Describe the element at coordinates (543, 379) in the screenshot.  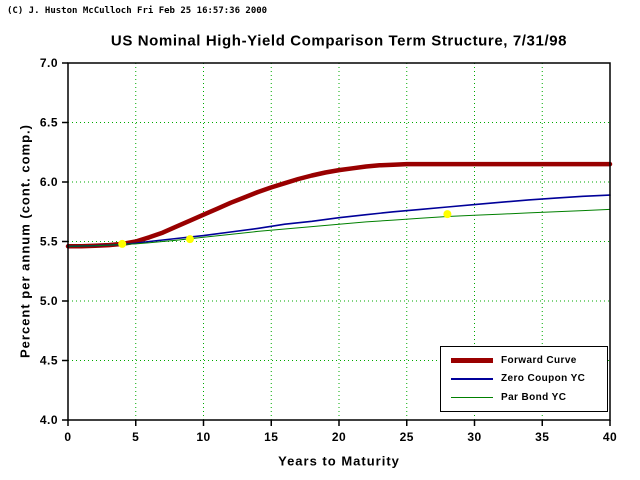
I see `legend-label: Zero Coupon YC` at that location.